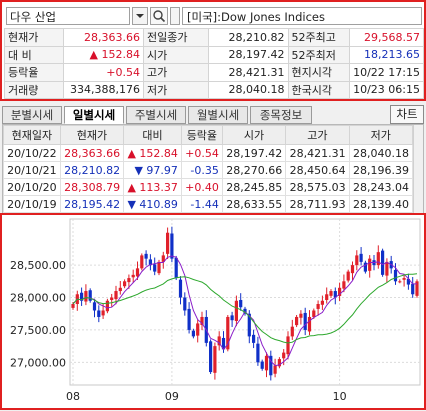 This screenshot has width=426, height=411. Describe the element at coordinates (176, 89) in the screenshot. I see `quote-label: 저가` at that location.